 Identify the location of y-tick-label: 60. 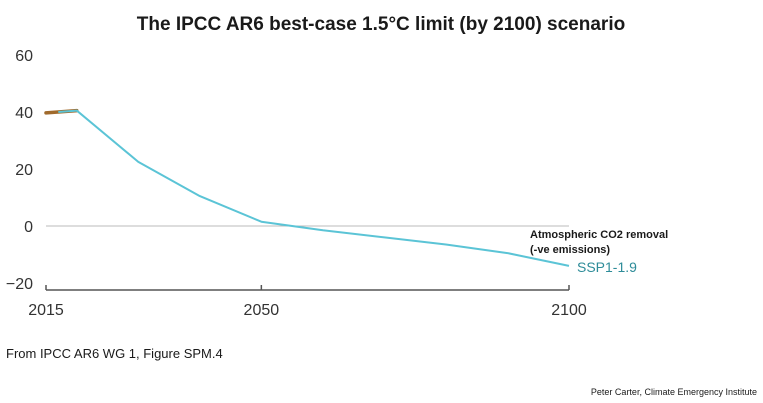
(24, 56).